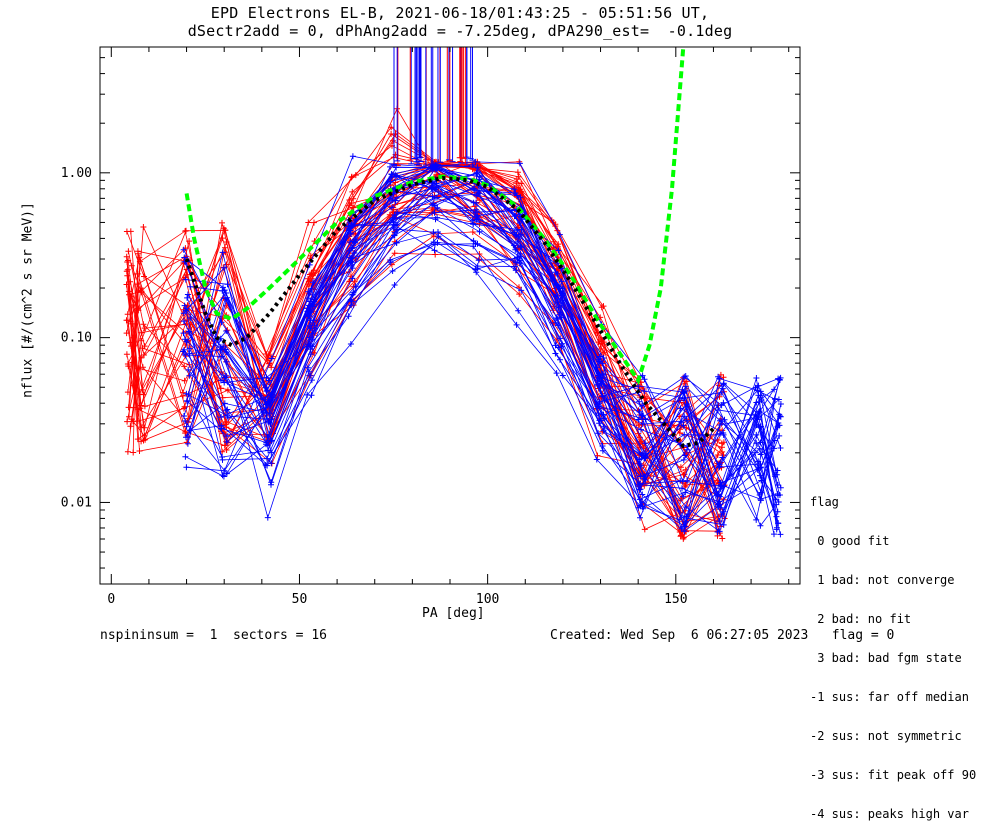 This screenshot has height=834, width=1000. Describe the element at coordinates (675, 599) in the screenshot. I see `x-tick-label: 150` at that location.